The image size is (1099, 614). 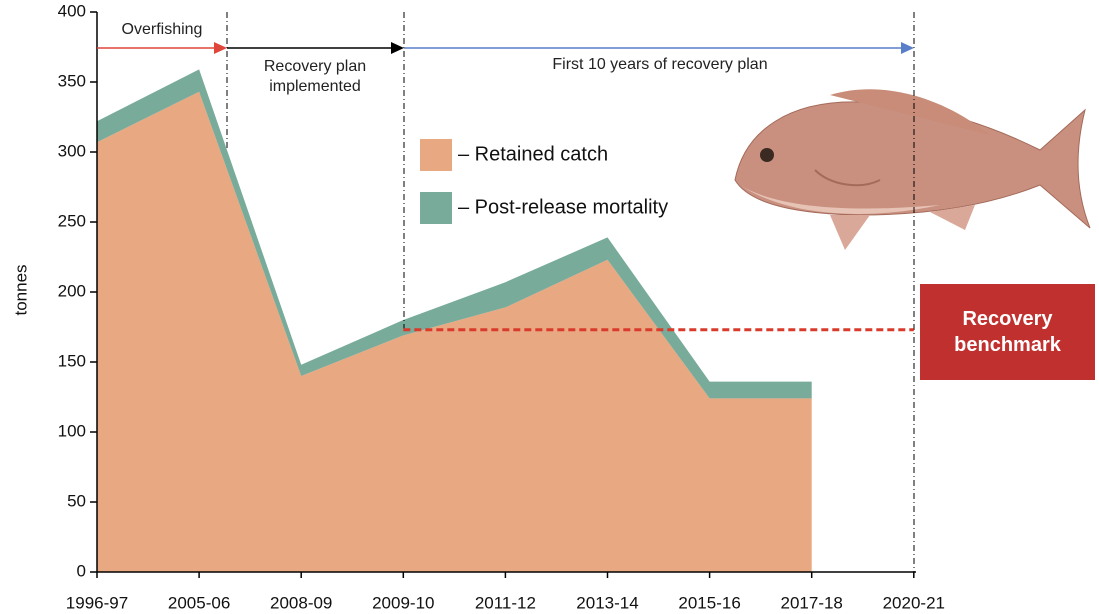 What do you see at coordinates (709, 602) in the screenshot?
I see `x-tick-label: 2015-16` at bounding box center [709, 602].